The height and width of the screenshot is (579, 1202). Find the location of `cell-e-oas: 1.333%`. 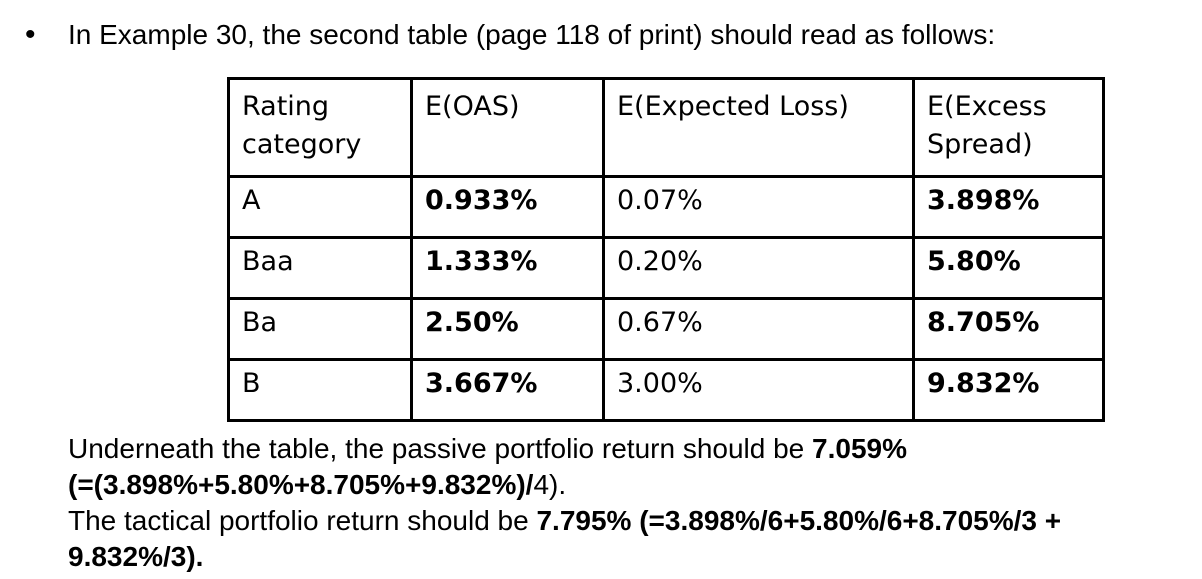

cell-e-oas: 1.333% is located at coordinates (507, 268).